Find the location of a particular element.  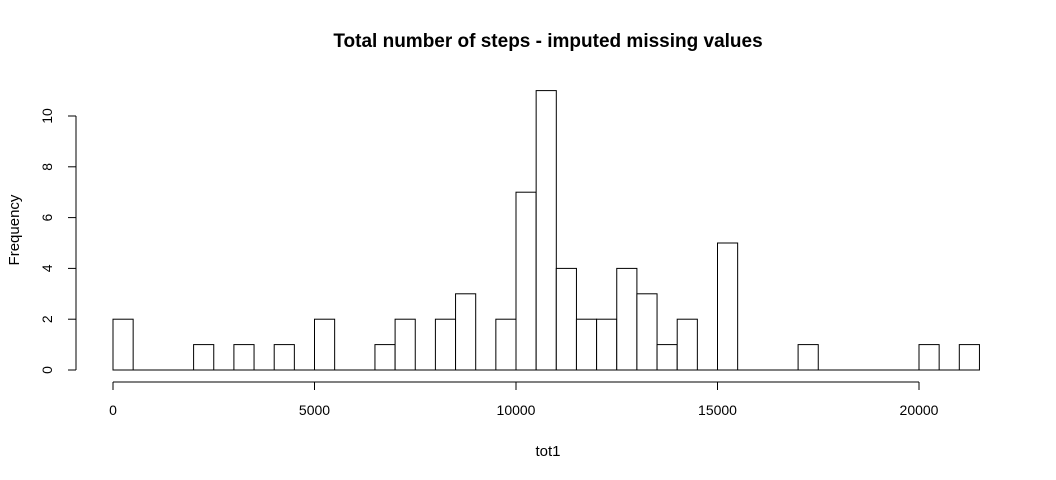

y-tick-label: 4 is located at coordinates (47, 268).